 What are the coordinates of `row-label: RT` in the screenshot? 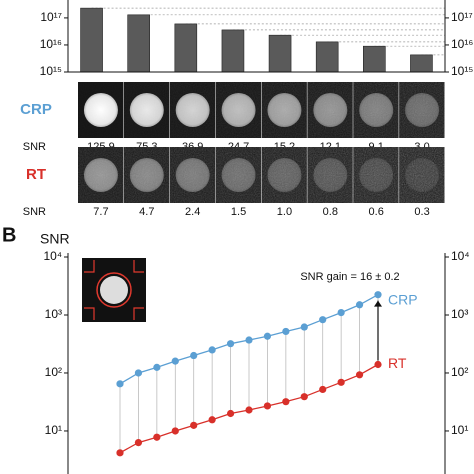 It's located at (36, 174).